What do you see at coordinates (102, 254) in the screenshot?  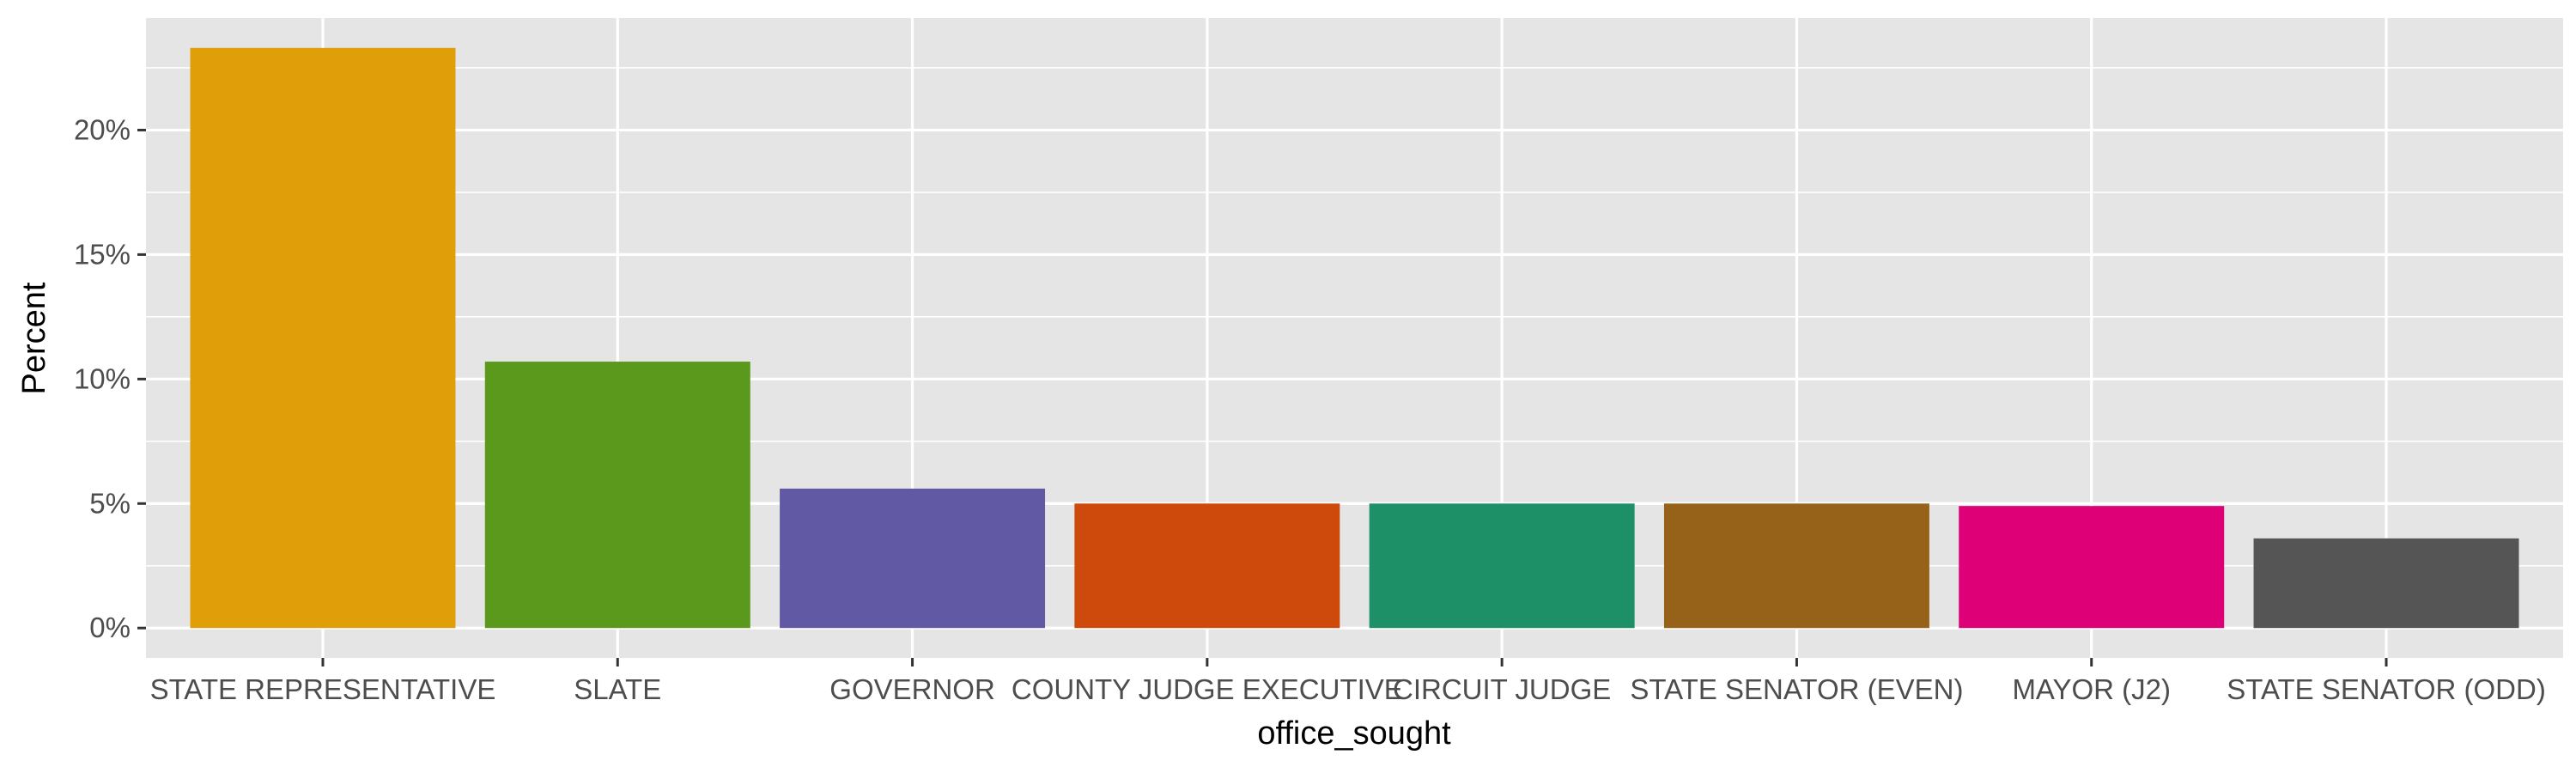 I see `y-tick-label: 15%` at bounding box center [102, 254].